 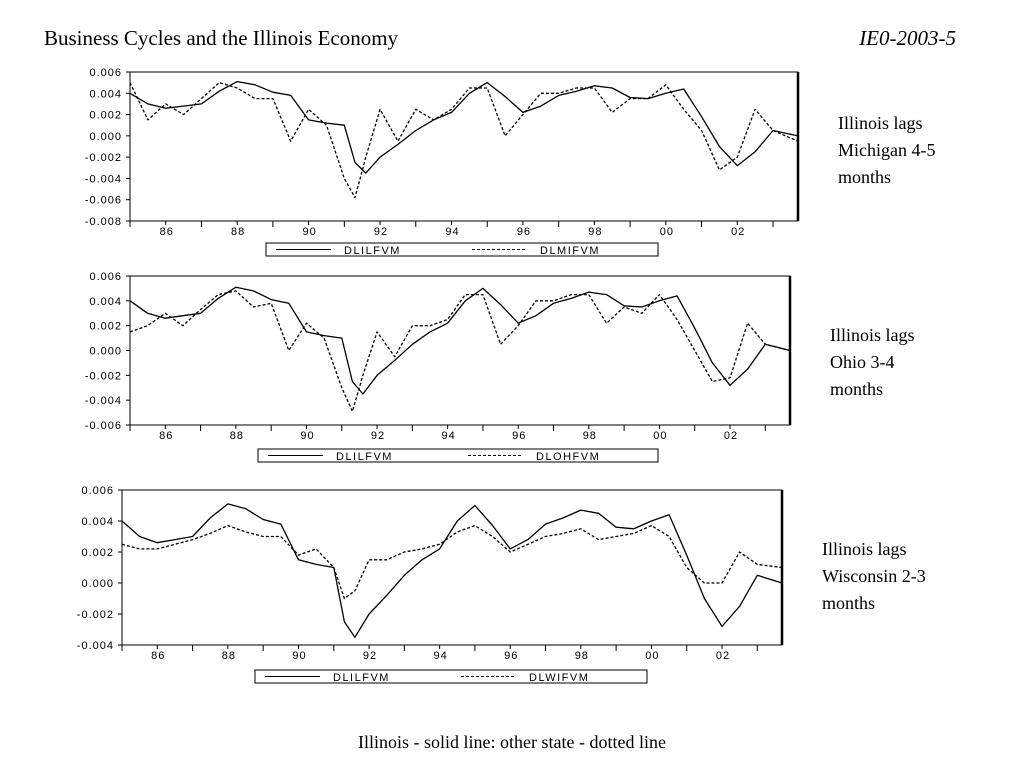 What do you see at coordinates (221, 38) in the screenshot?
I see `slide-title: Business Cycles and the Illinois Economy` at bounding box center [221, 38].